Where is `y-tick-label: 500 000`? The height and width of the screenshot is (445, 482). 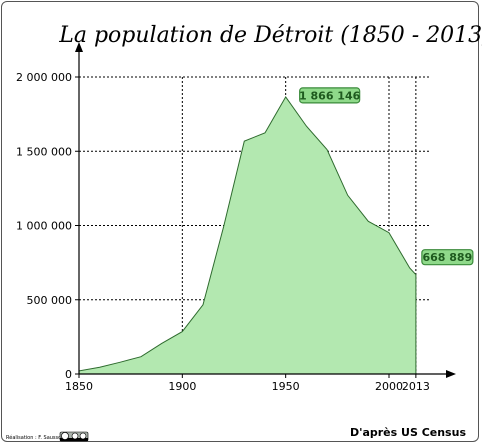
y-tick-label: 500 000 is located at coordinates (50, 300).